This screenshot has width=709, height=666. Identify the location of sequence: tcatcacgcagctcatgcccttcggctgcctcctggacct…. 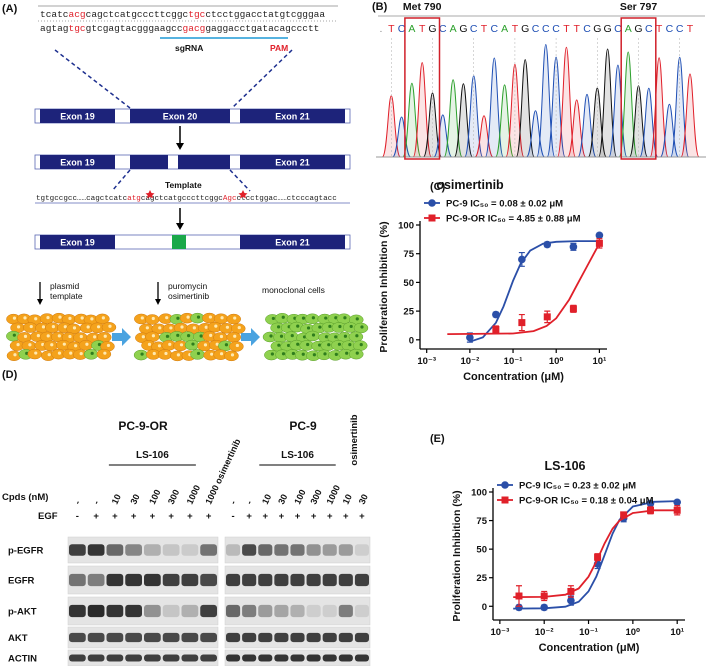
(182, 14).